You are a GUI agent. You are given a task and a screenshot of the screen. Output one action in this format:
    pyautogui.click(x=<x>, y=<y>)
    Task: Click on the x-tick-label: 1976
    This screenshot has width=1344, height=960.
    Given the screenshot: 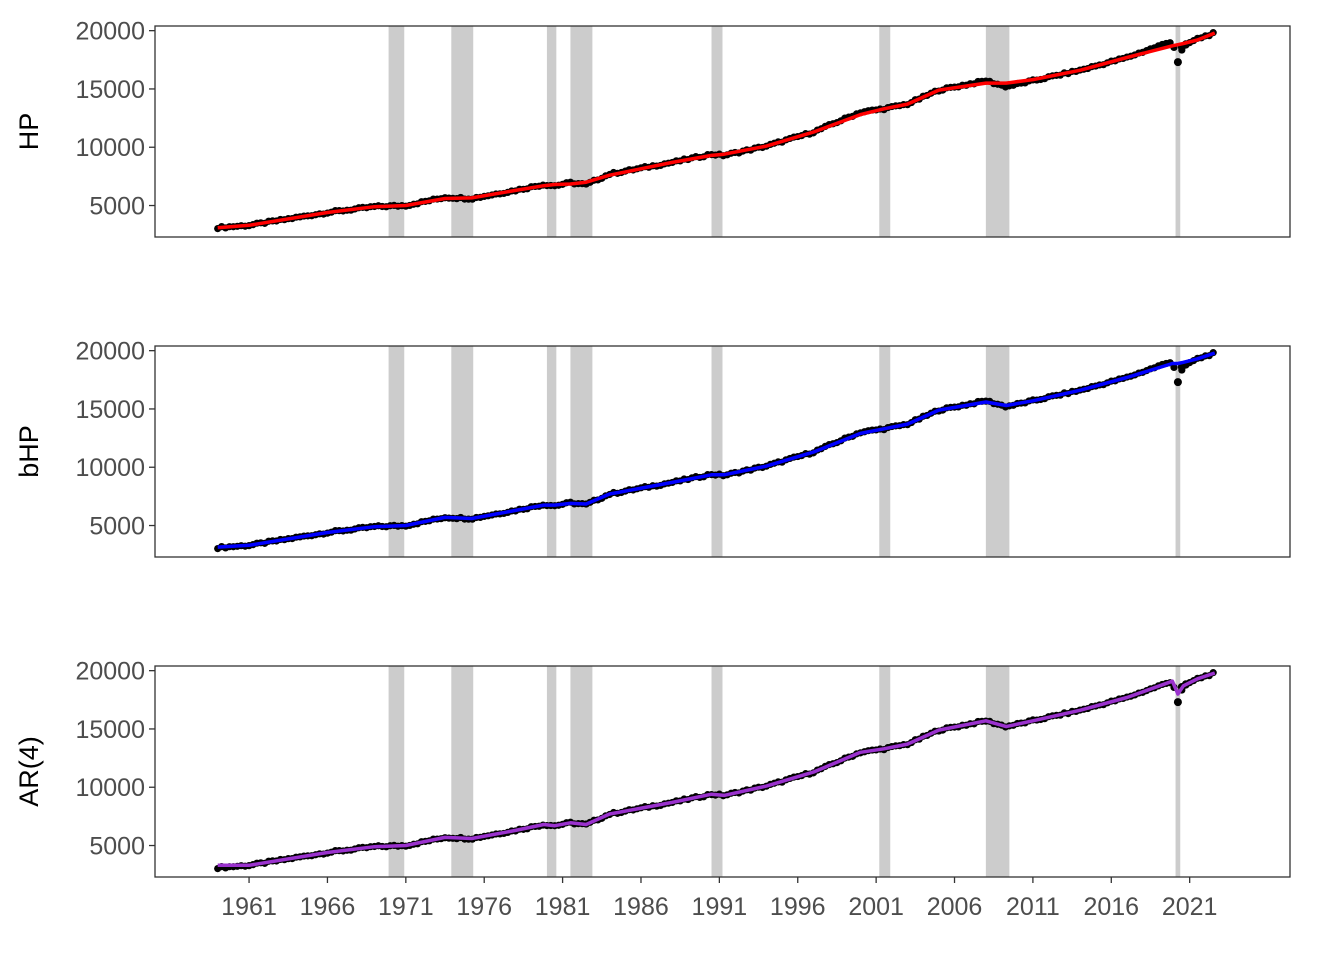 What is the action you would take?
    pyautogui.click(x=484, y=907)
    